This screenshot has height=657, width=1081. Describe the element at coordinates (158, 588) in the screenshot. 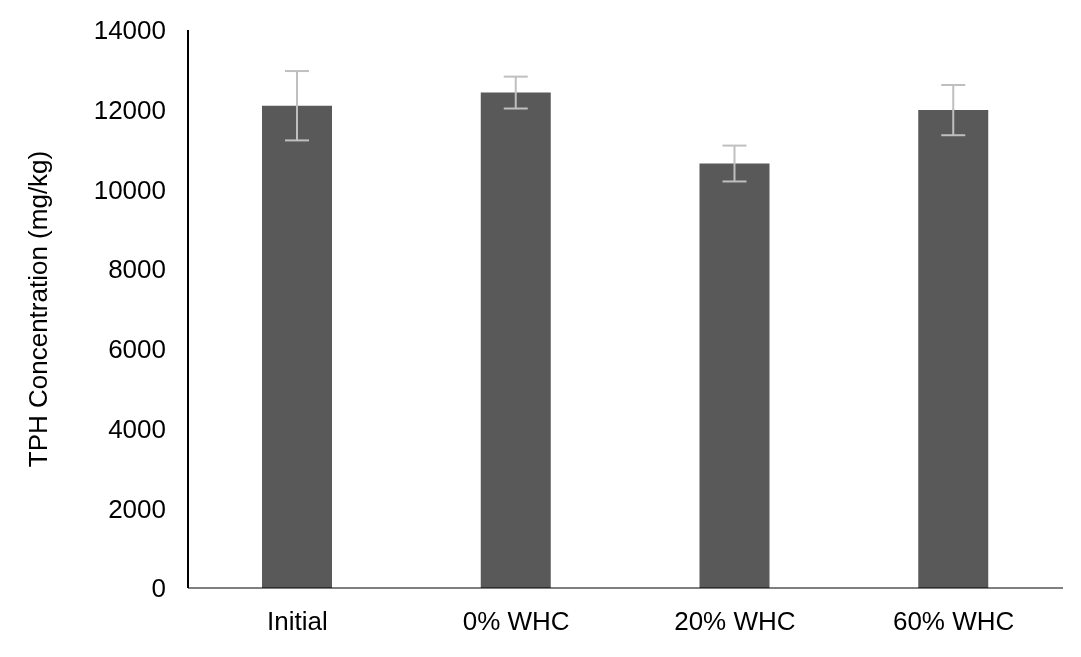

I see `y-tick-label: 0` at that location.